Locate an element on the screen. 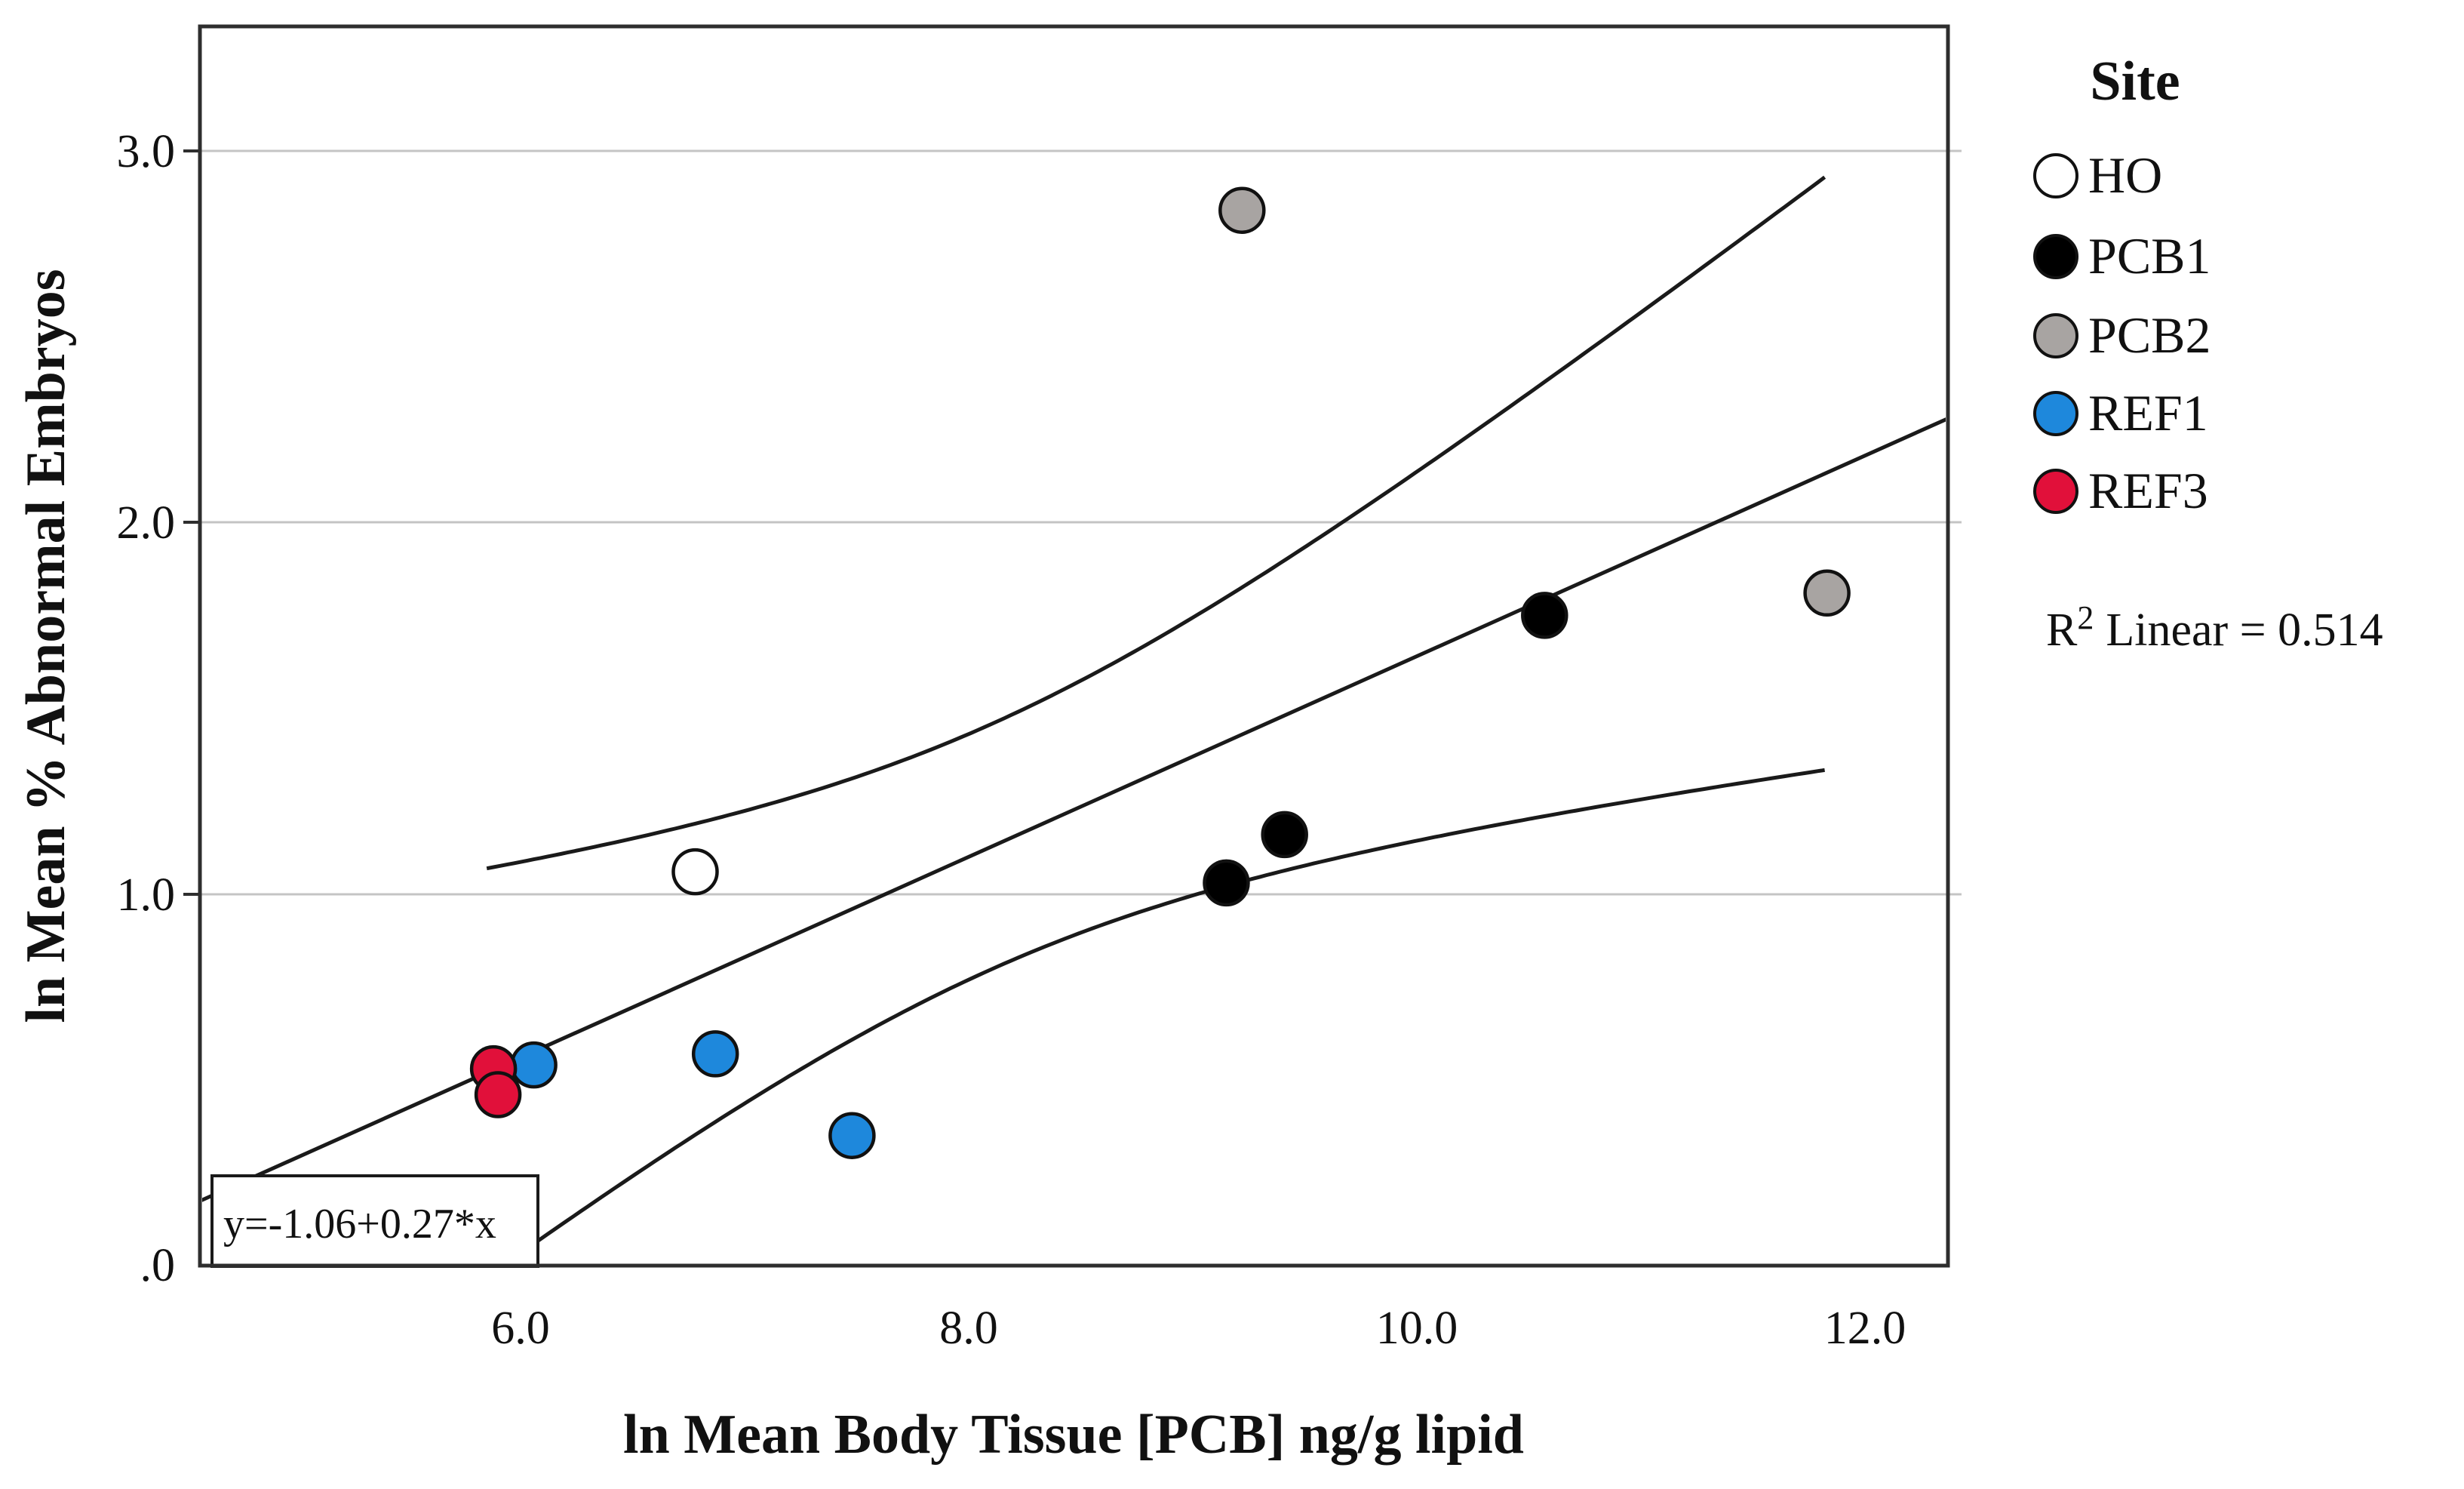  x-tick-label-12: 12.0 is located at coordinates (1865, 1328).